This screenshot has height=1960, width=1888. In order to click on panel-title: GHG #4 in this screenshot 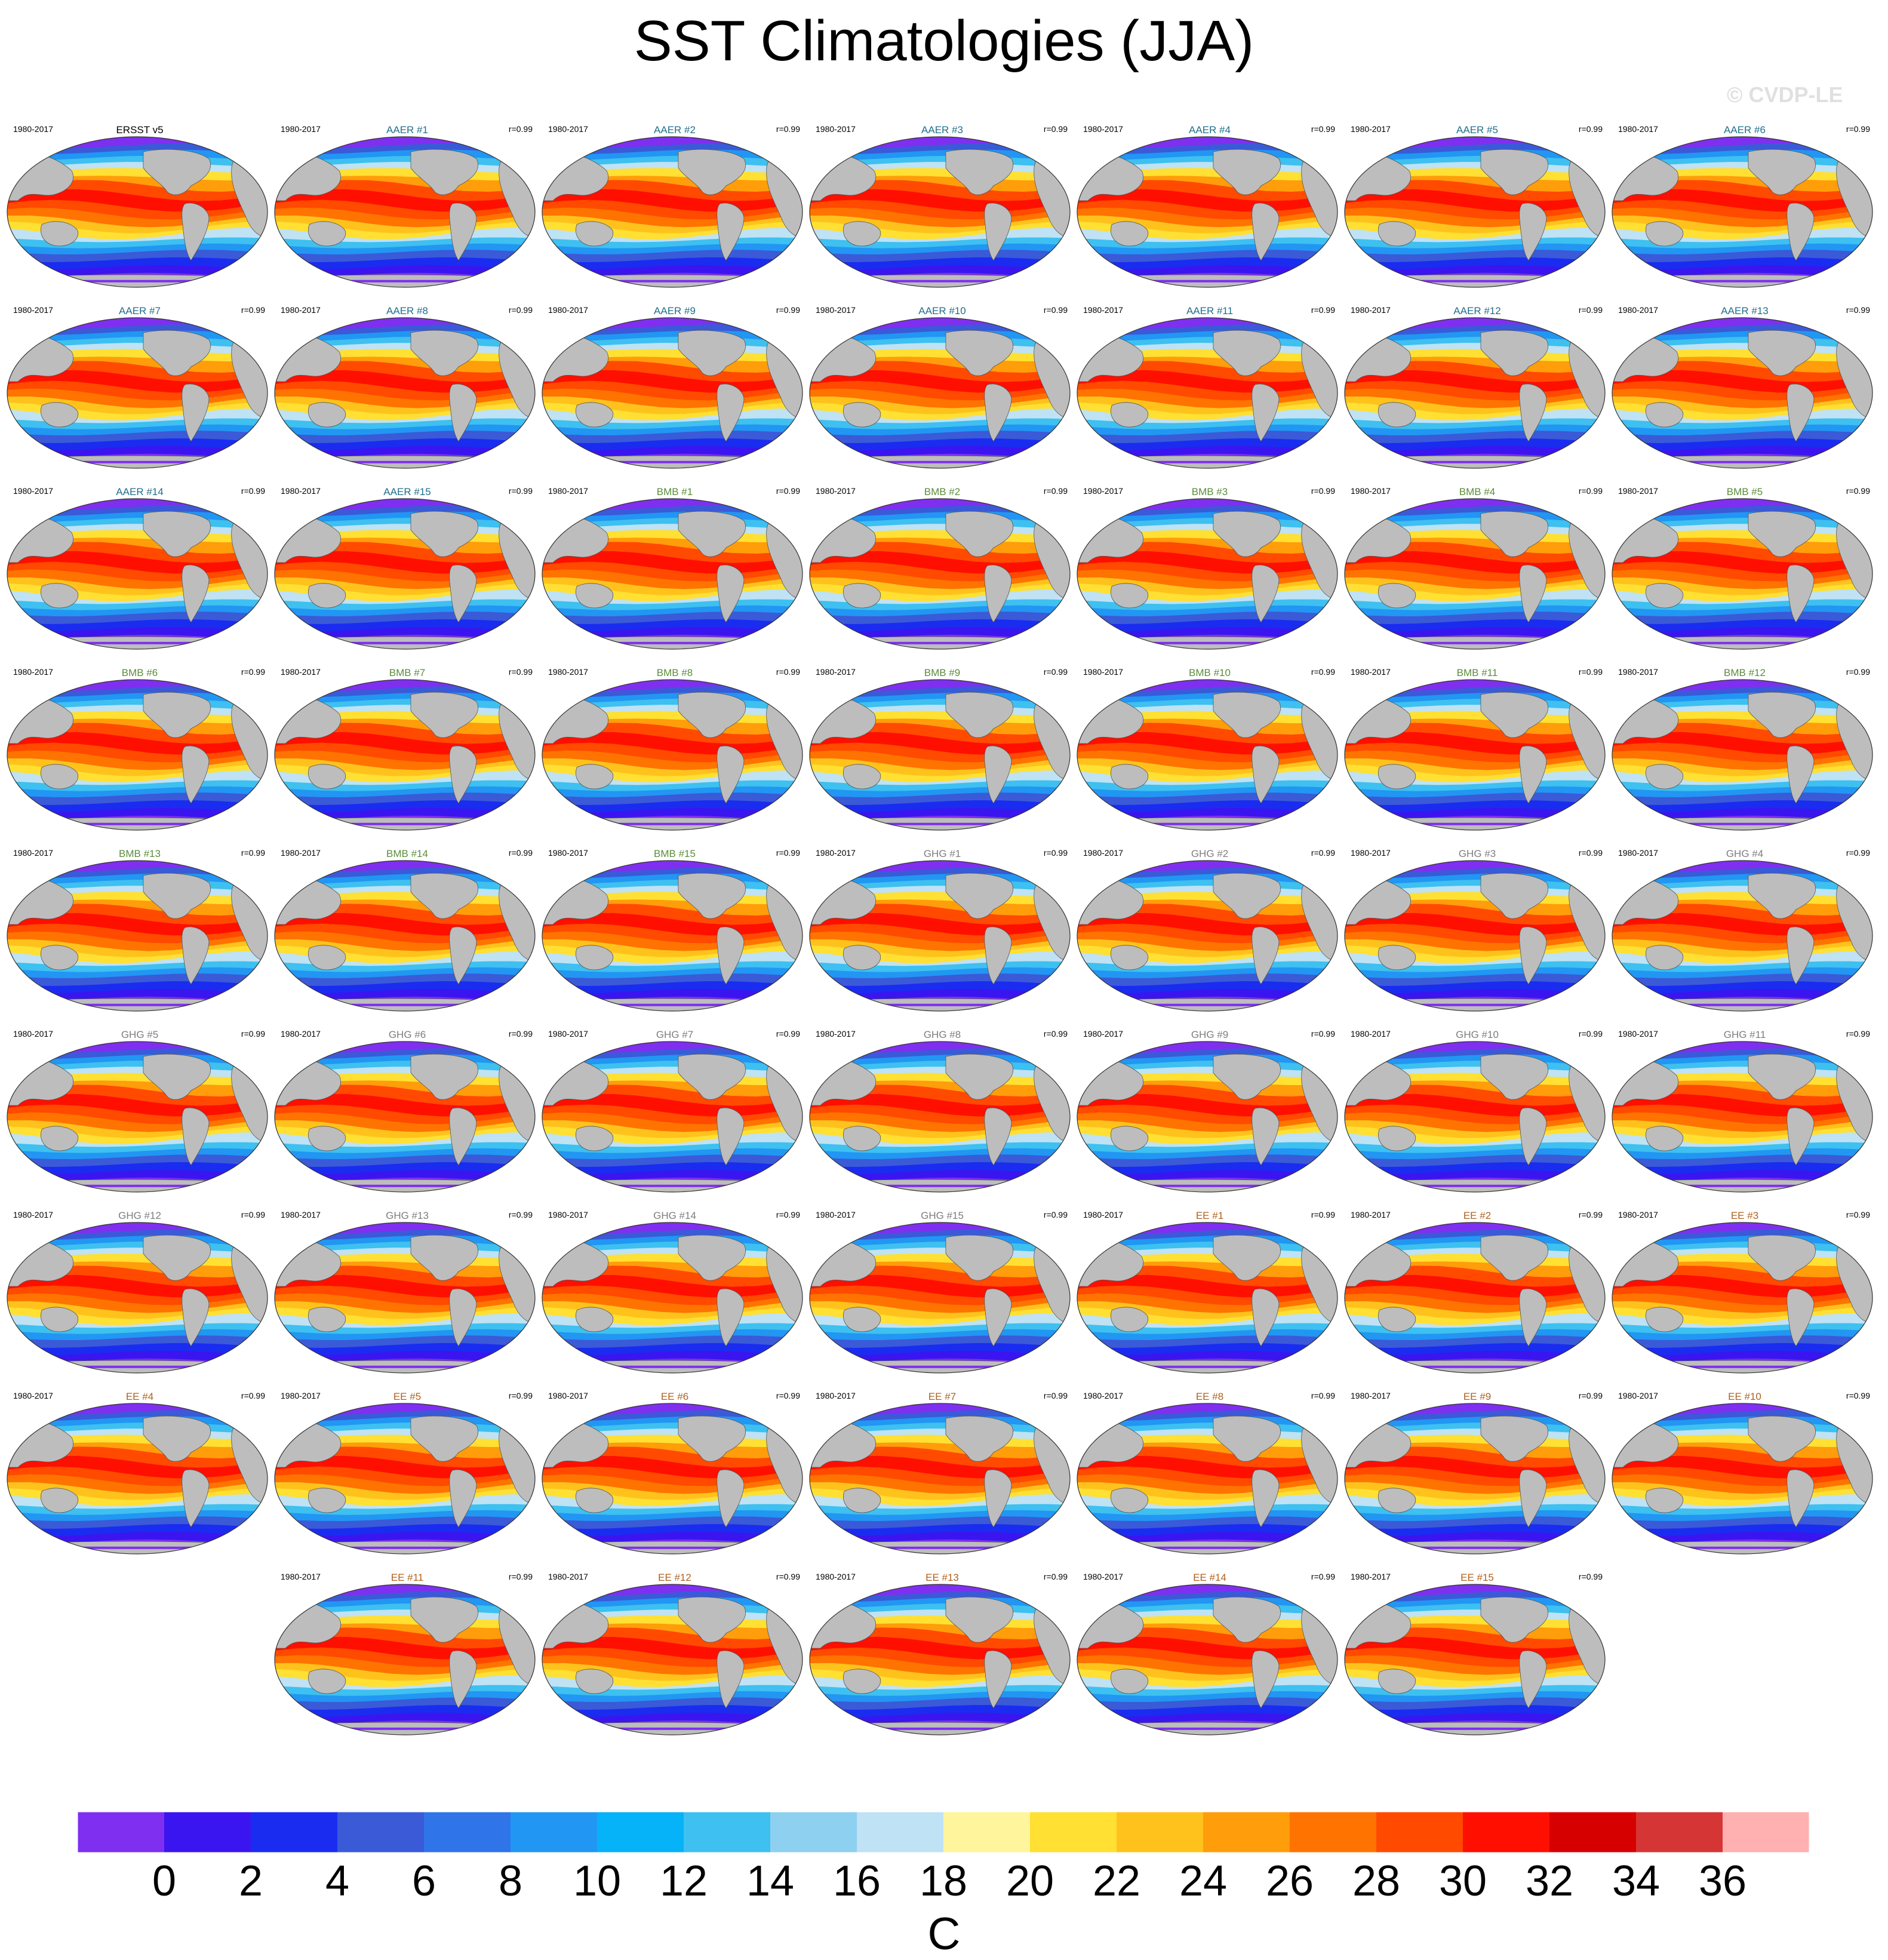, I will do `click(1745, 853)`.